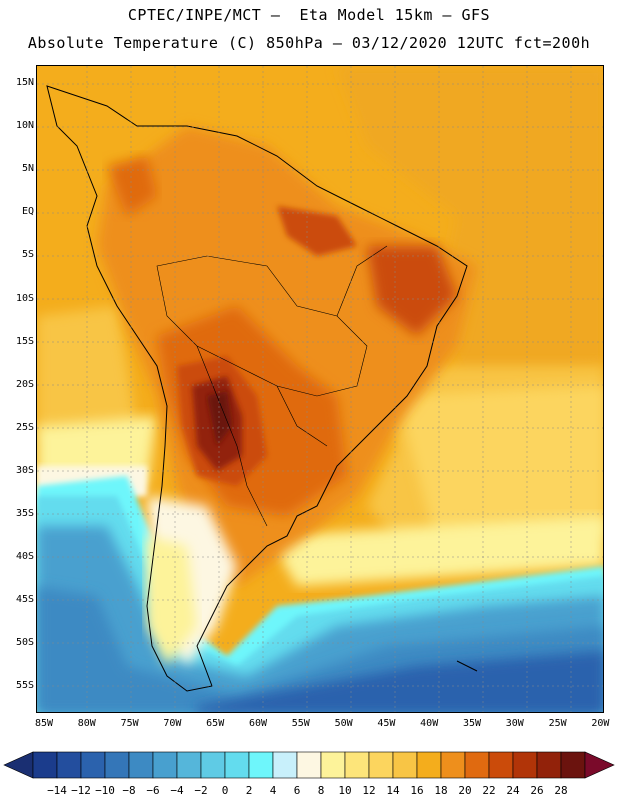 The height and width of the screenshot is (800, 618). What do you see at coordinates (600, 723) in the screenshot?
I see `lon-label: 20W` at bounding box center [600, 723].